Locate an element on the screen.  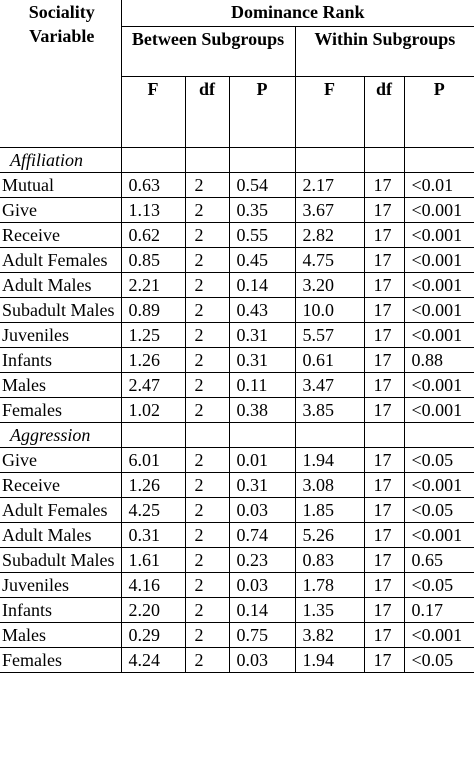
cell-f1: 2.47 is located at coordinates (153, 384).